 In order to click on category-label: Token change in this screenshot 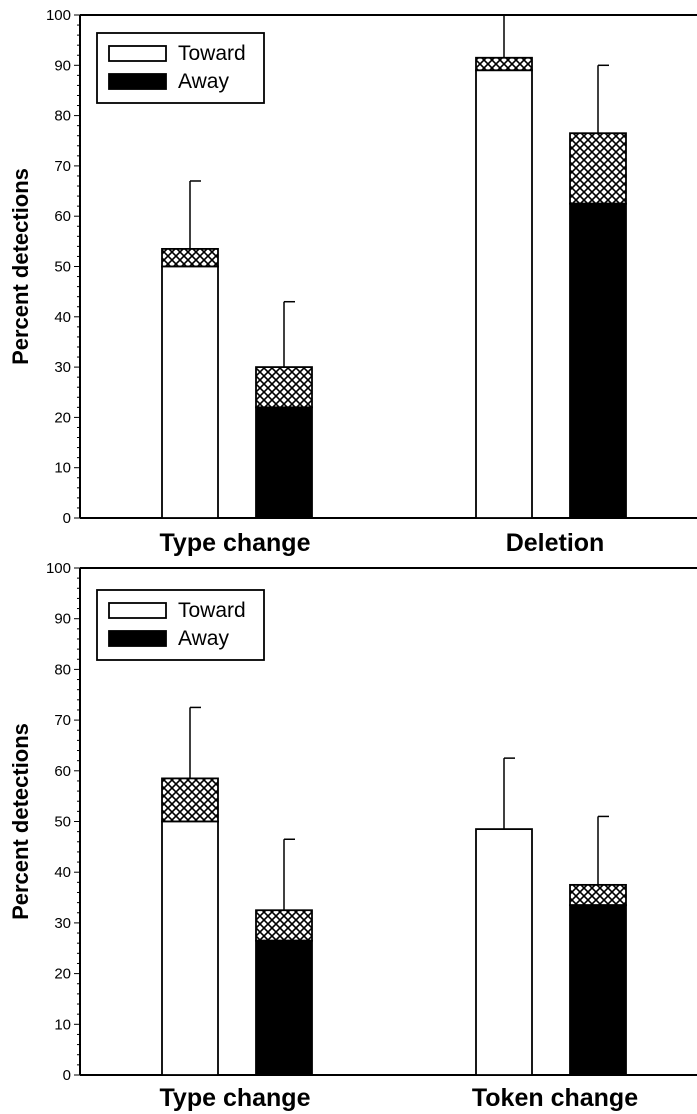, I will do `click(555, 1098)`.